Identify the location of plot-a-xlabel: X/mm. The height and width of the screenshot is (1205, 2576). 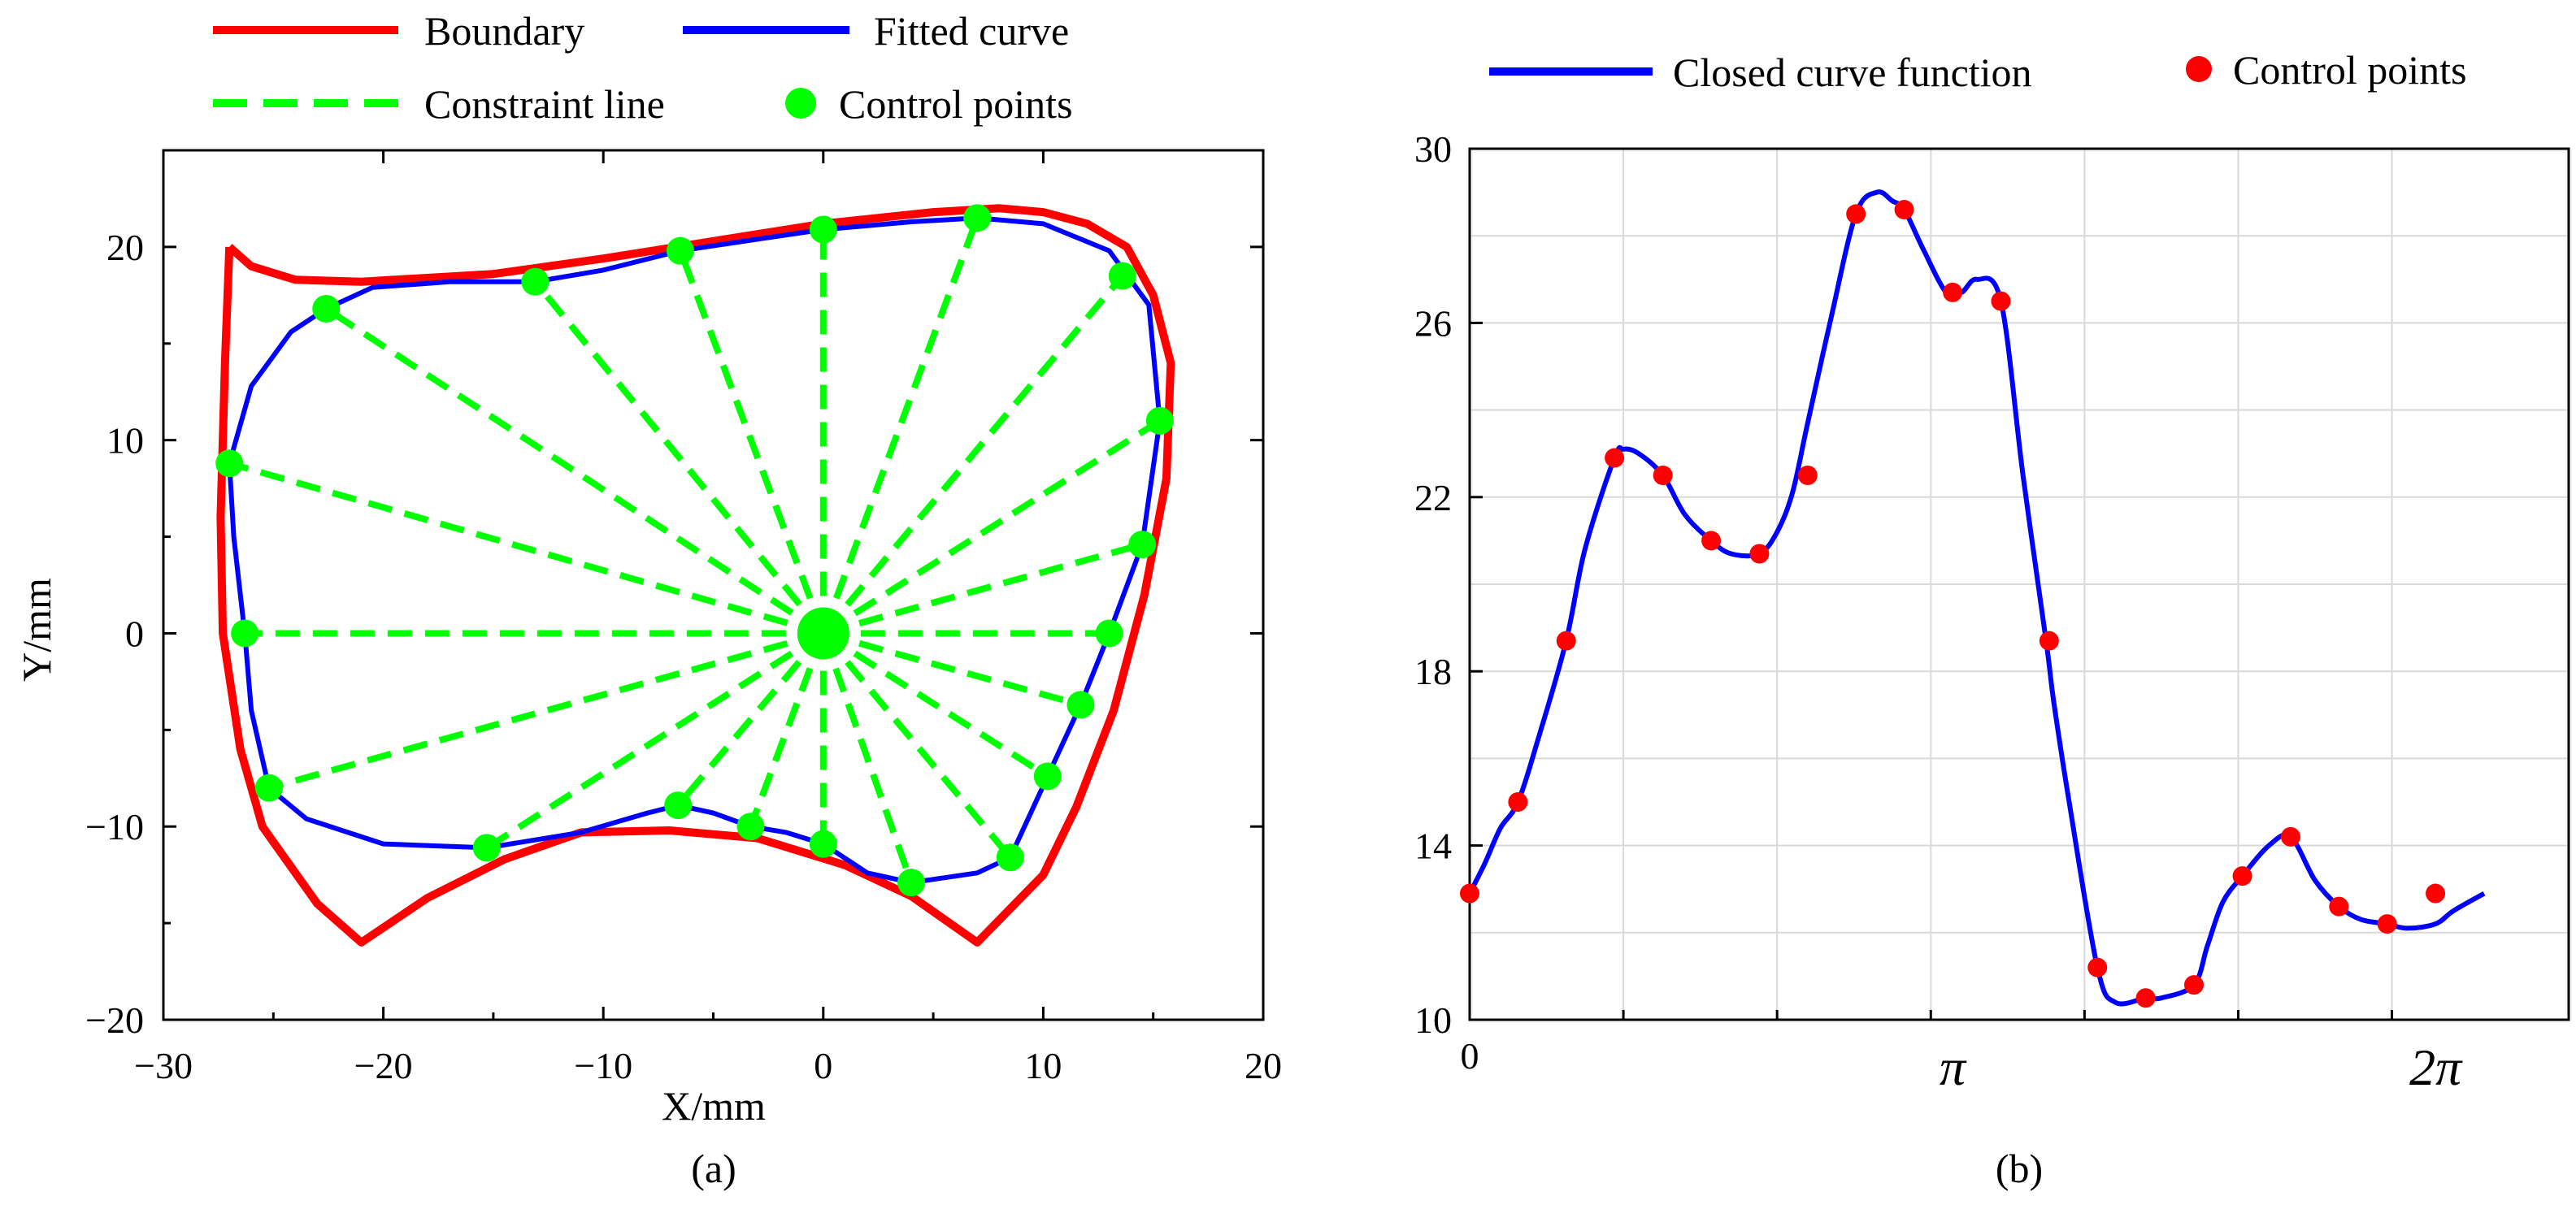
(714, 1106).